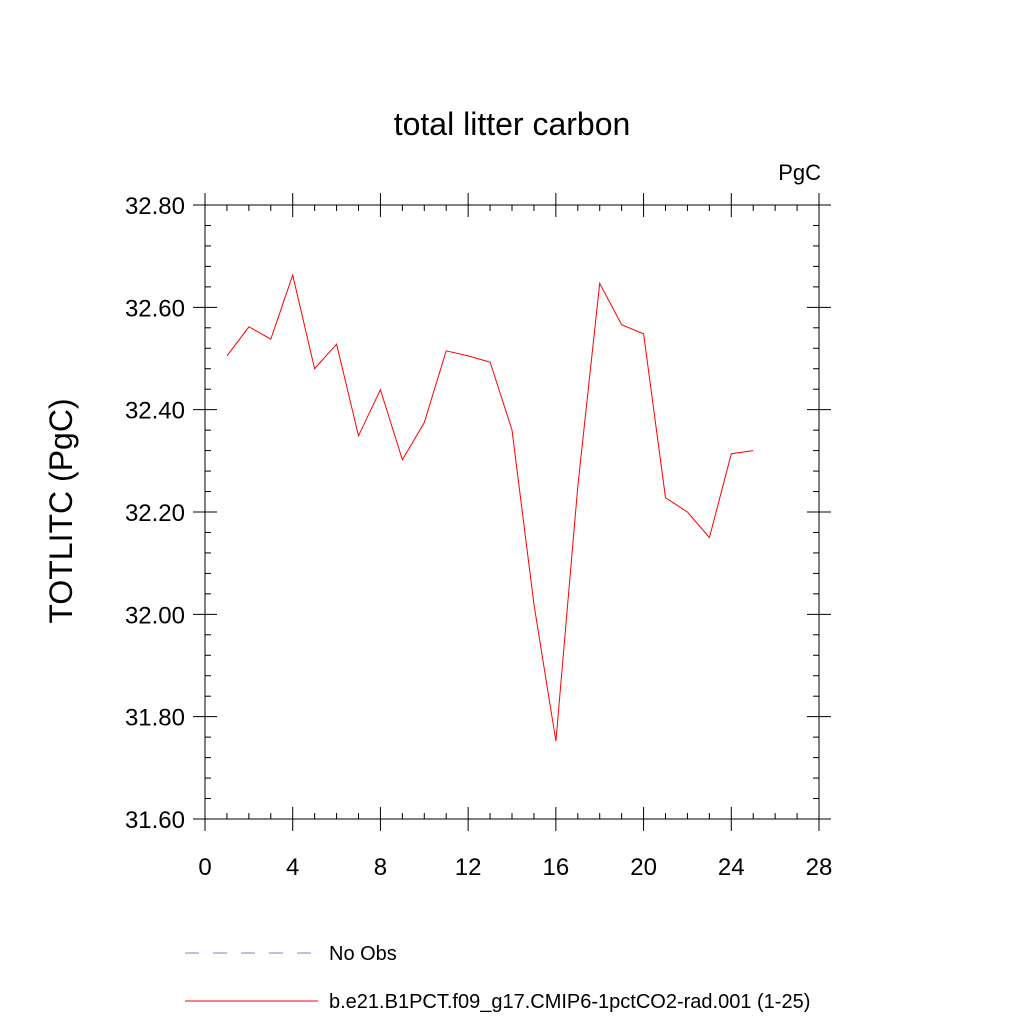 The height and width of the screenshot is (1024, 1024). What do you see at coordinates (155, 718) in the screenshot?
I see `y-tick-label: 31.80` at bounding box center [155, 718].